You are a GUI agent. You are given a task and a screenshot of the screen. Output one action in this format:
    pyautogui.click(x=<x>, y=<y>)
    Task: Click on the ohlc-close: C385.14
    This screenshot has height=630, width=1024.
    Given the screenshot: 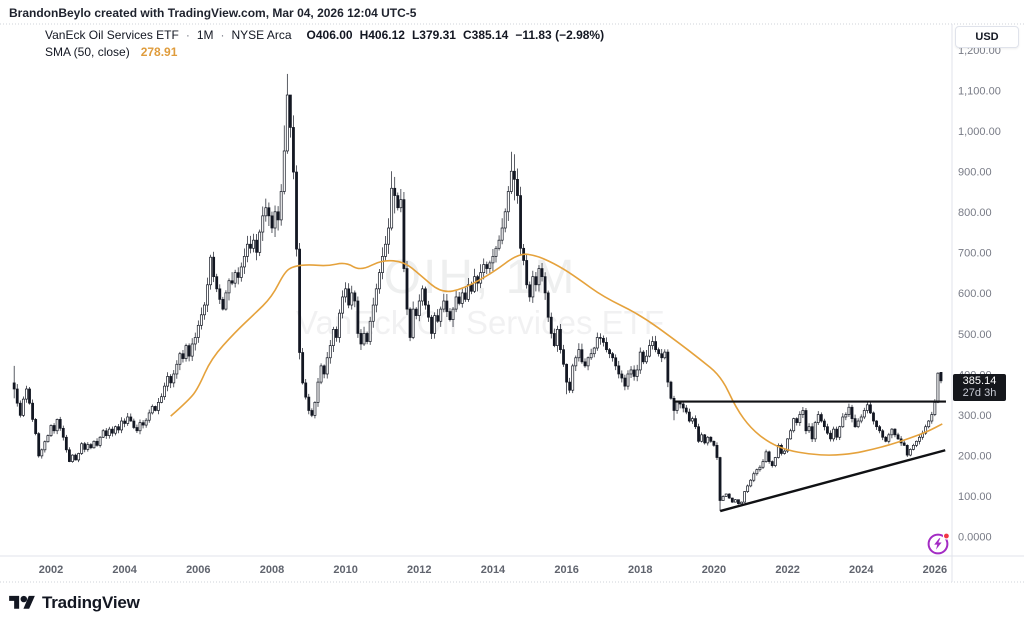 What is the action you would take?
    pyautogui.click(x=485, y=35)
    